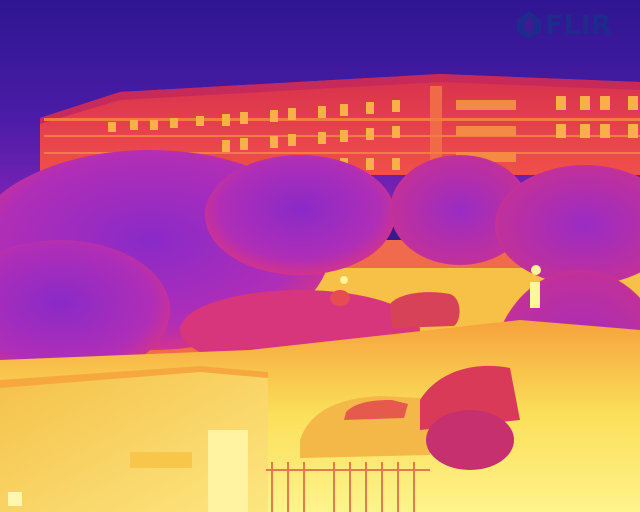  What do you see at coordinates (529, 25) in the screenshot?
I see `flir-flame-logo-icon` at bounding box center [529, 25].